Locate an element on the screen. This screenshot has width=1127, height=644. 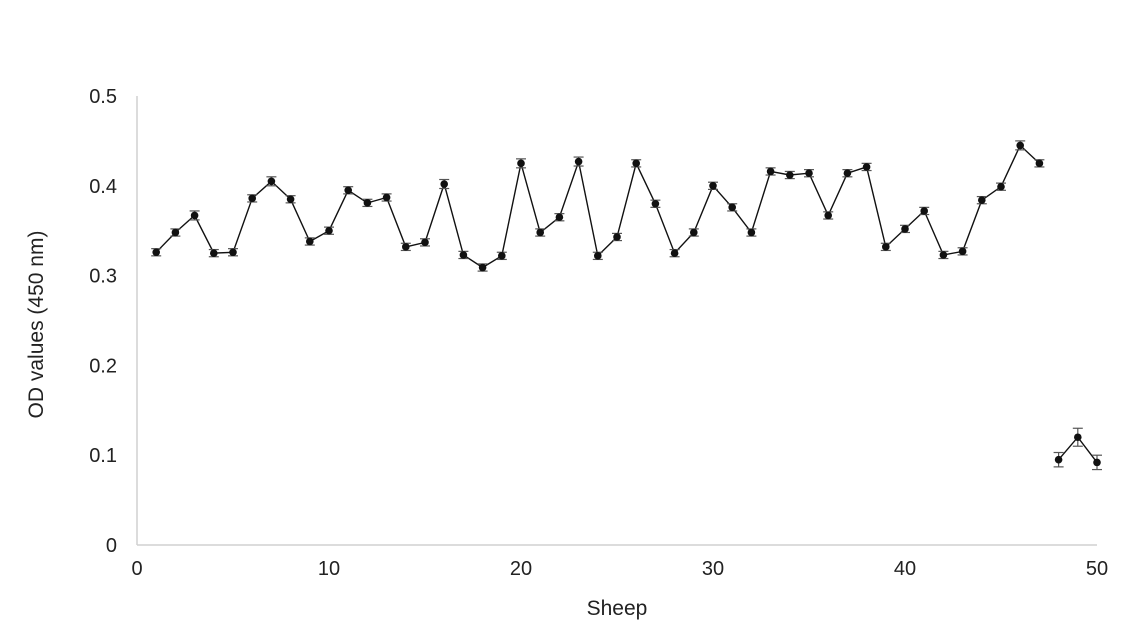
x-tick-label: 0 is located at coordinates (136, 569).